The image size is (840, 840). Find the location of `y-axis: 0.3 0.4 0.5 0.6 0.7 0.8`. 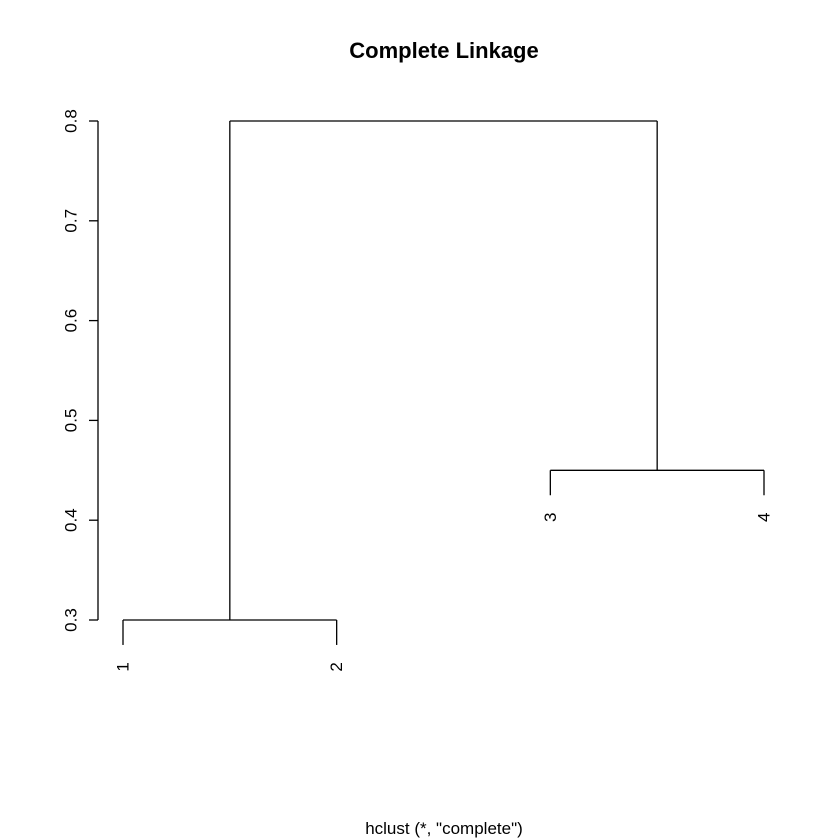

y-axis: 0.3 0.4 0.5 0.6 0.7 0.8 is located at coordinates (80, 370).